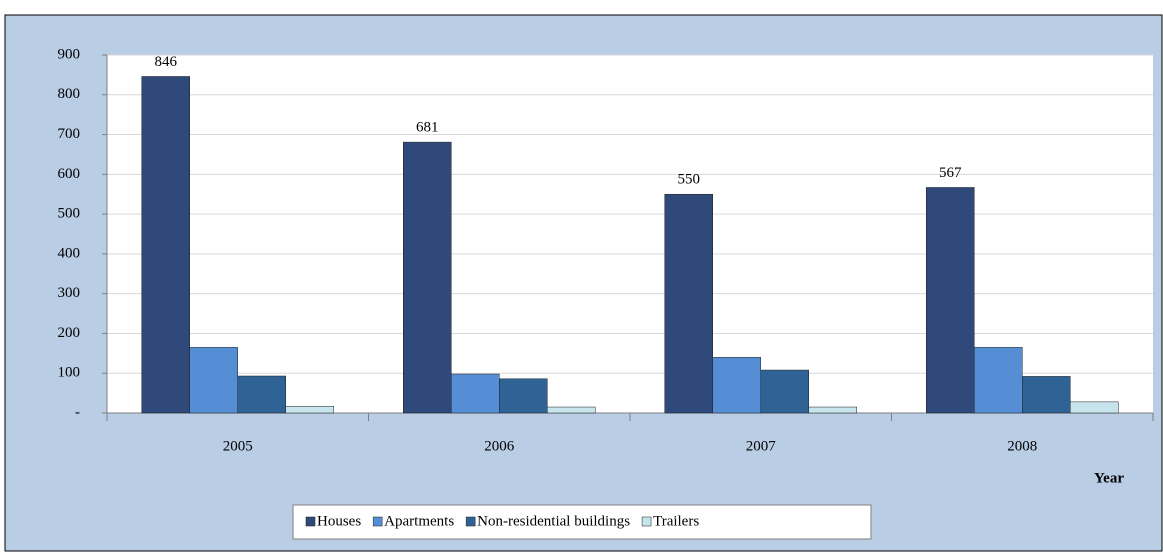 The image size is (1163, 552). Describe the element at coordinates (69, 253) in the screenshot. I see `y-tick-label: 400` at that location.